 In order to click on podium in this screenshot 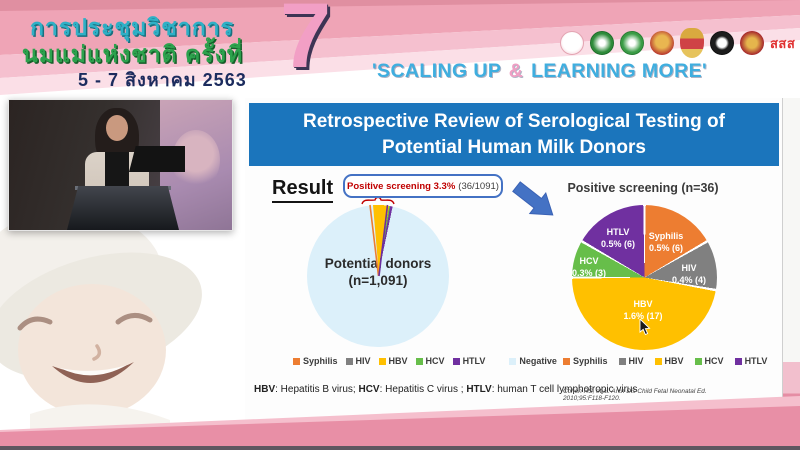, I will do `click(123, 208)`.